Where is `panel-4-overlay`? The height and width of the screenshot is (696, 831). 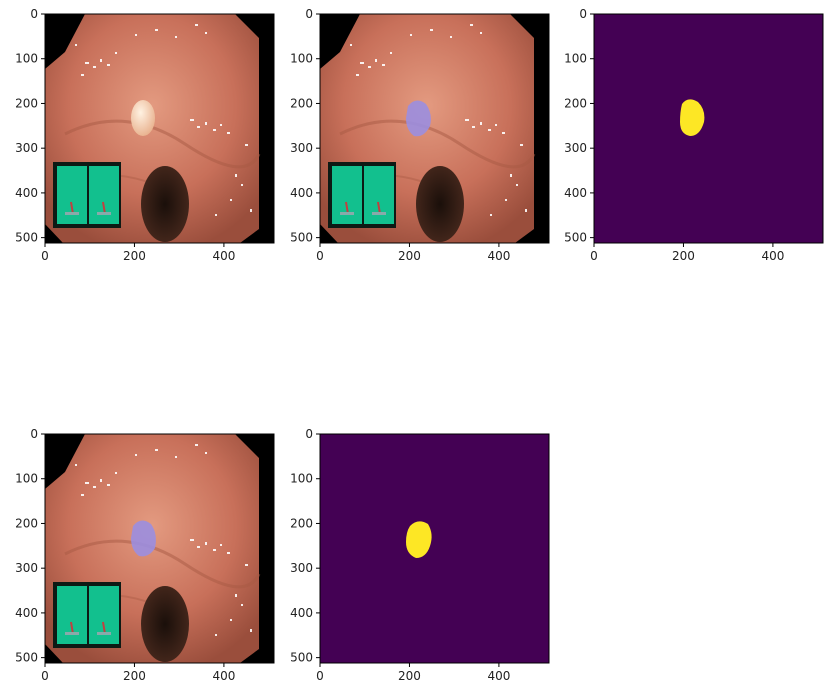
panel-4-overlay is located at coordinates (159, 548).